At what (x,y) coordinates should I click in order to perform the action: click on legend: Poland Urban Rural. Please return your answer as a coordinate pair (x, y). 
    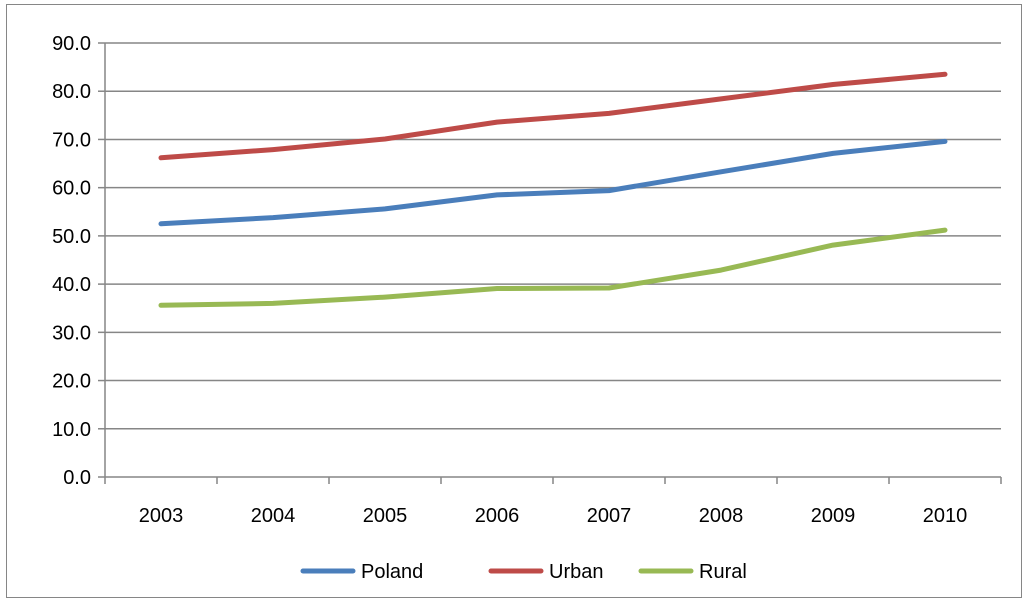
    Looking at the image, I should click on (523, 572).